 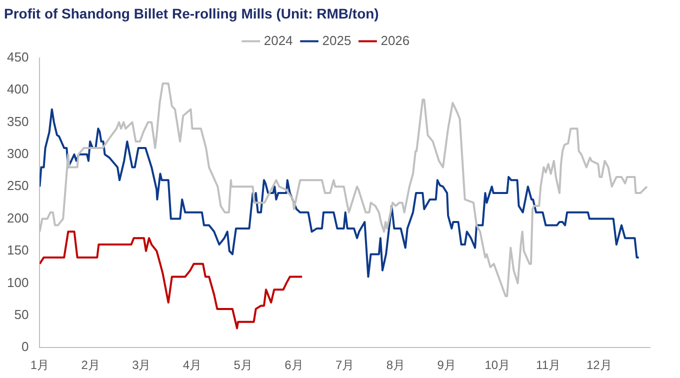 What do you see at coordinates (497, 365) in the screenshot?
I see `x-tick-label: 10月` at bounding box center [497, 365].